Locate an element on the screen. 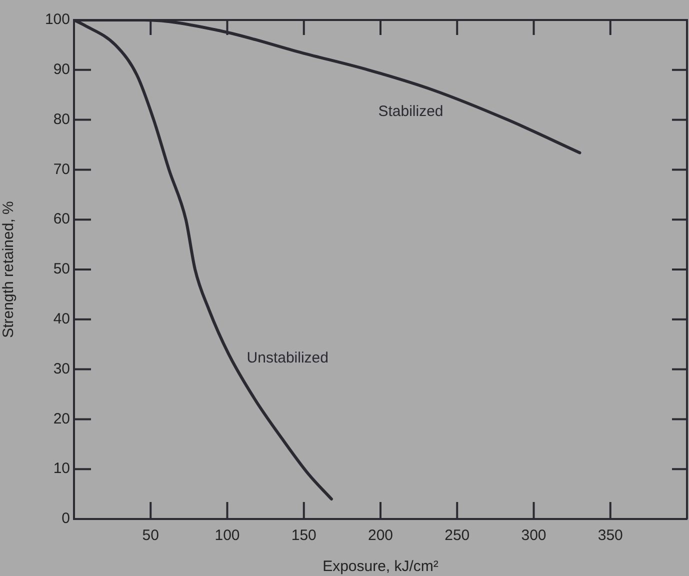 The height and width of the screenshot is (576, 689). x-tick-label: 150 is located at coordinates (303, 535).